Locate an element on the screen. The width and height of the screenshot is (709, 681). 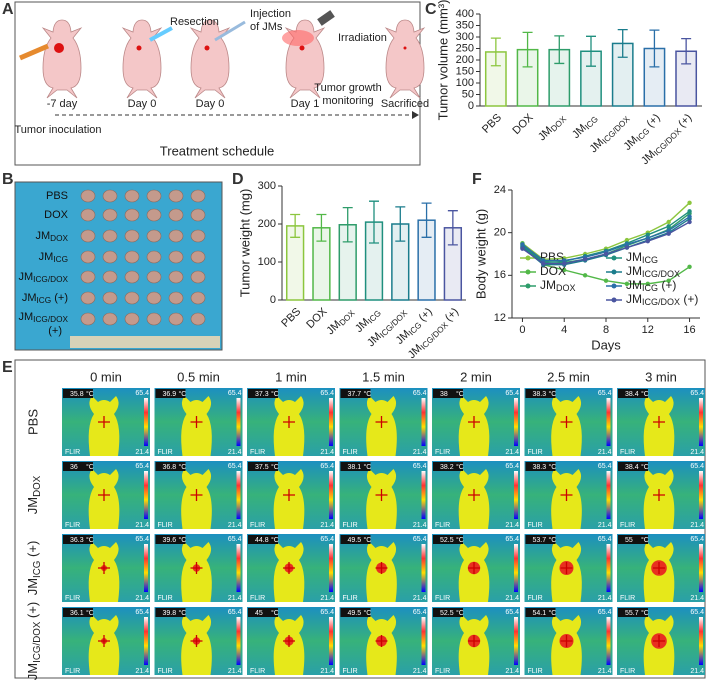
thermal-image: 39.8 °C 65.4 21.4 FLIR is located at coordinates (198, 641).